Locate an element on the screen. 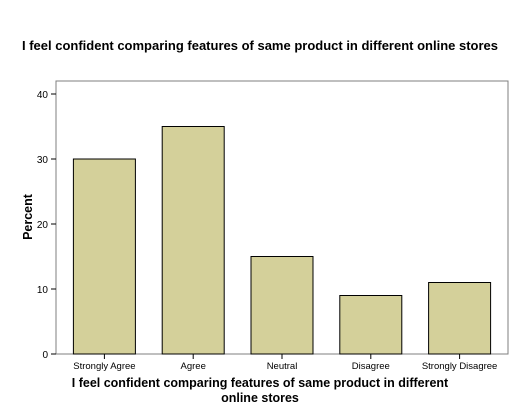 The width and height of the screenshot is (520, 417). y-tick-label-1: 10 is located at coordinates (43, 290).